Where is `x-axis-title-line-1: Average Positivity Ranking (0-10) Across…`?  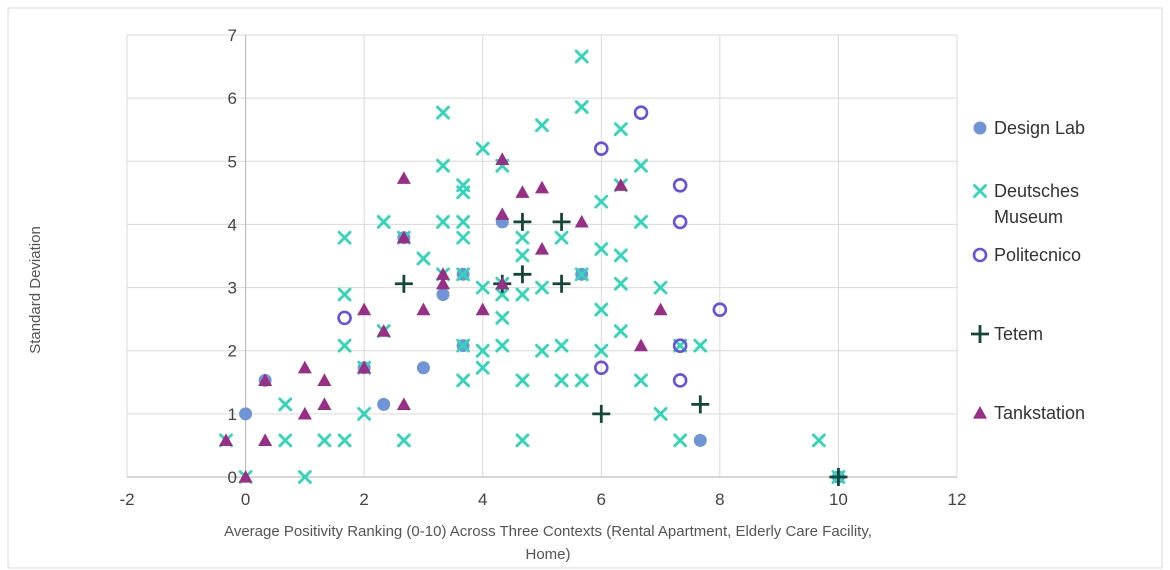
x-axis-title-line-1: Average Positivity Ranking (0-10) Across… is located at coordinates (548, 531).